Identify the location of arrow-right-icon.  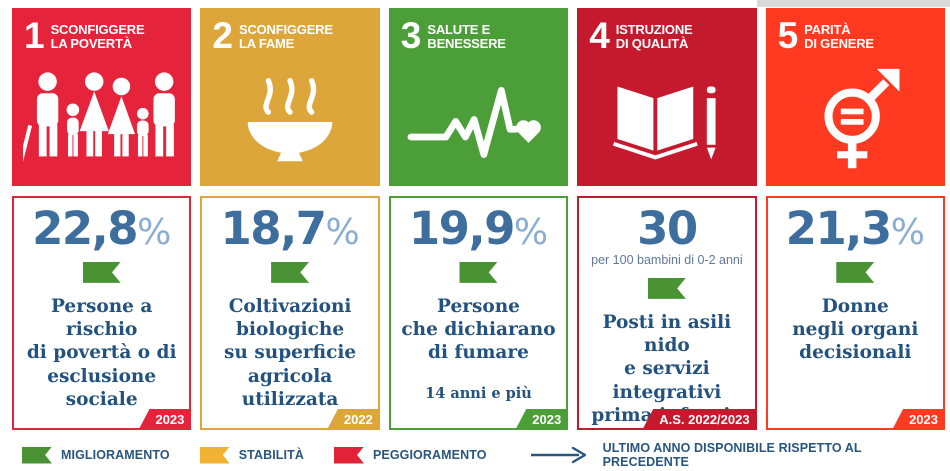
(559, 455).